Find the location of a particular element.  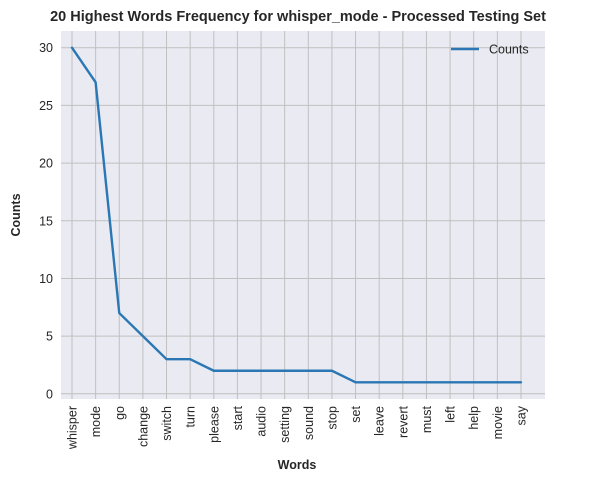

x-tick-label: stop is located at coordinates (332, 418).